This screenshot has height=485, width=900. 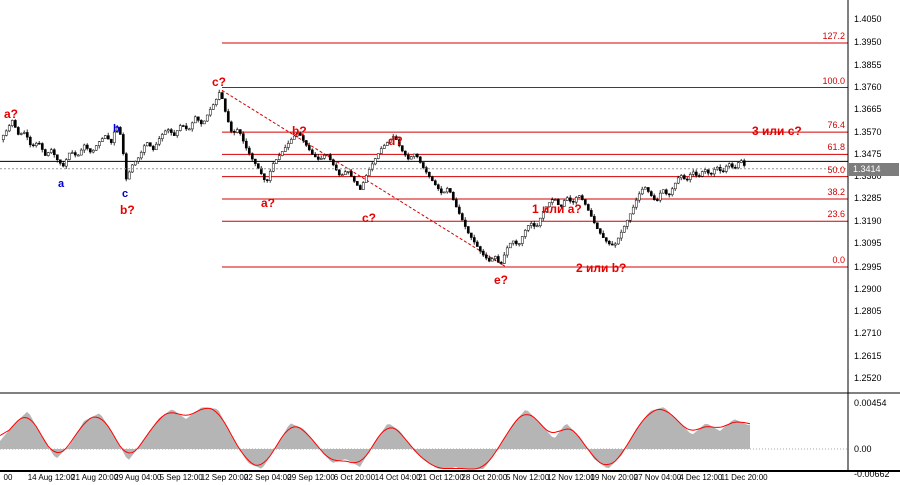 I want to click on time-tick-label: 22 Sep 04:00, so click(x=267, y=477).